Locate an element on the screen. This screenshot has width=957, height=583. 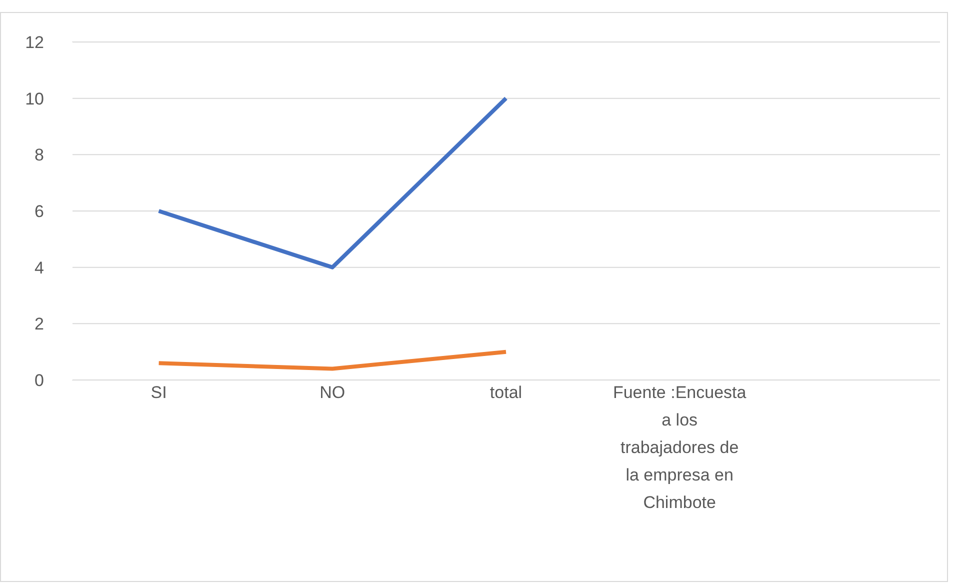
y-tick-label: 8 is located at coordinates (39, 155).